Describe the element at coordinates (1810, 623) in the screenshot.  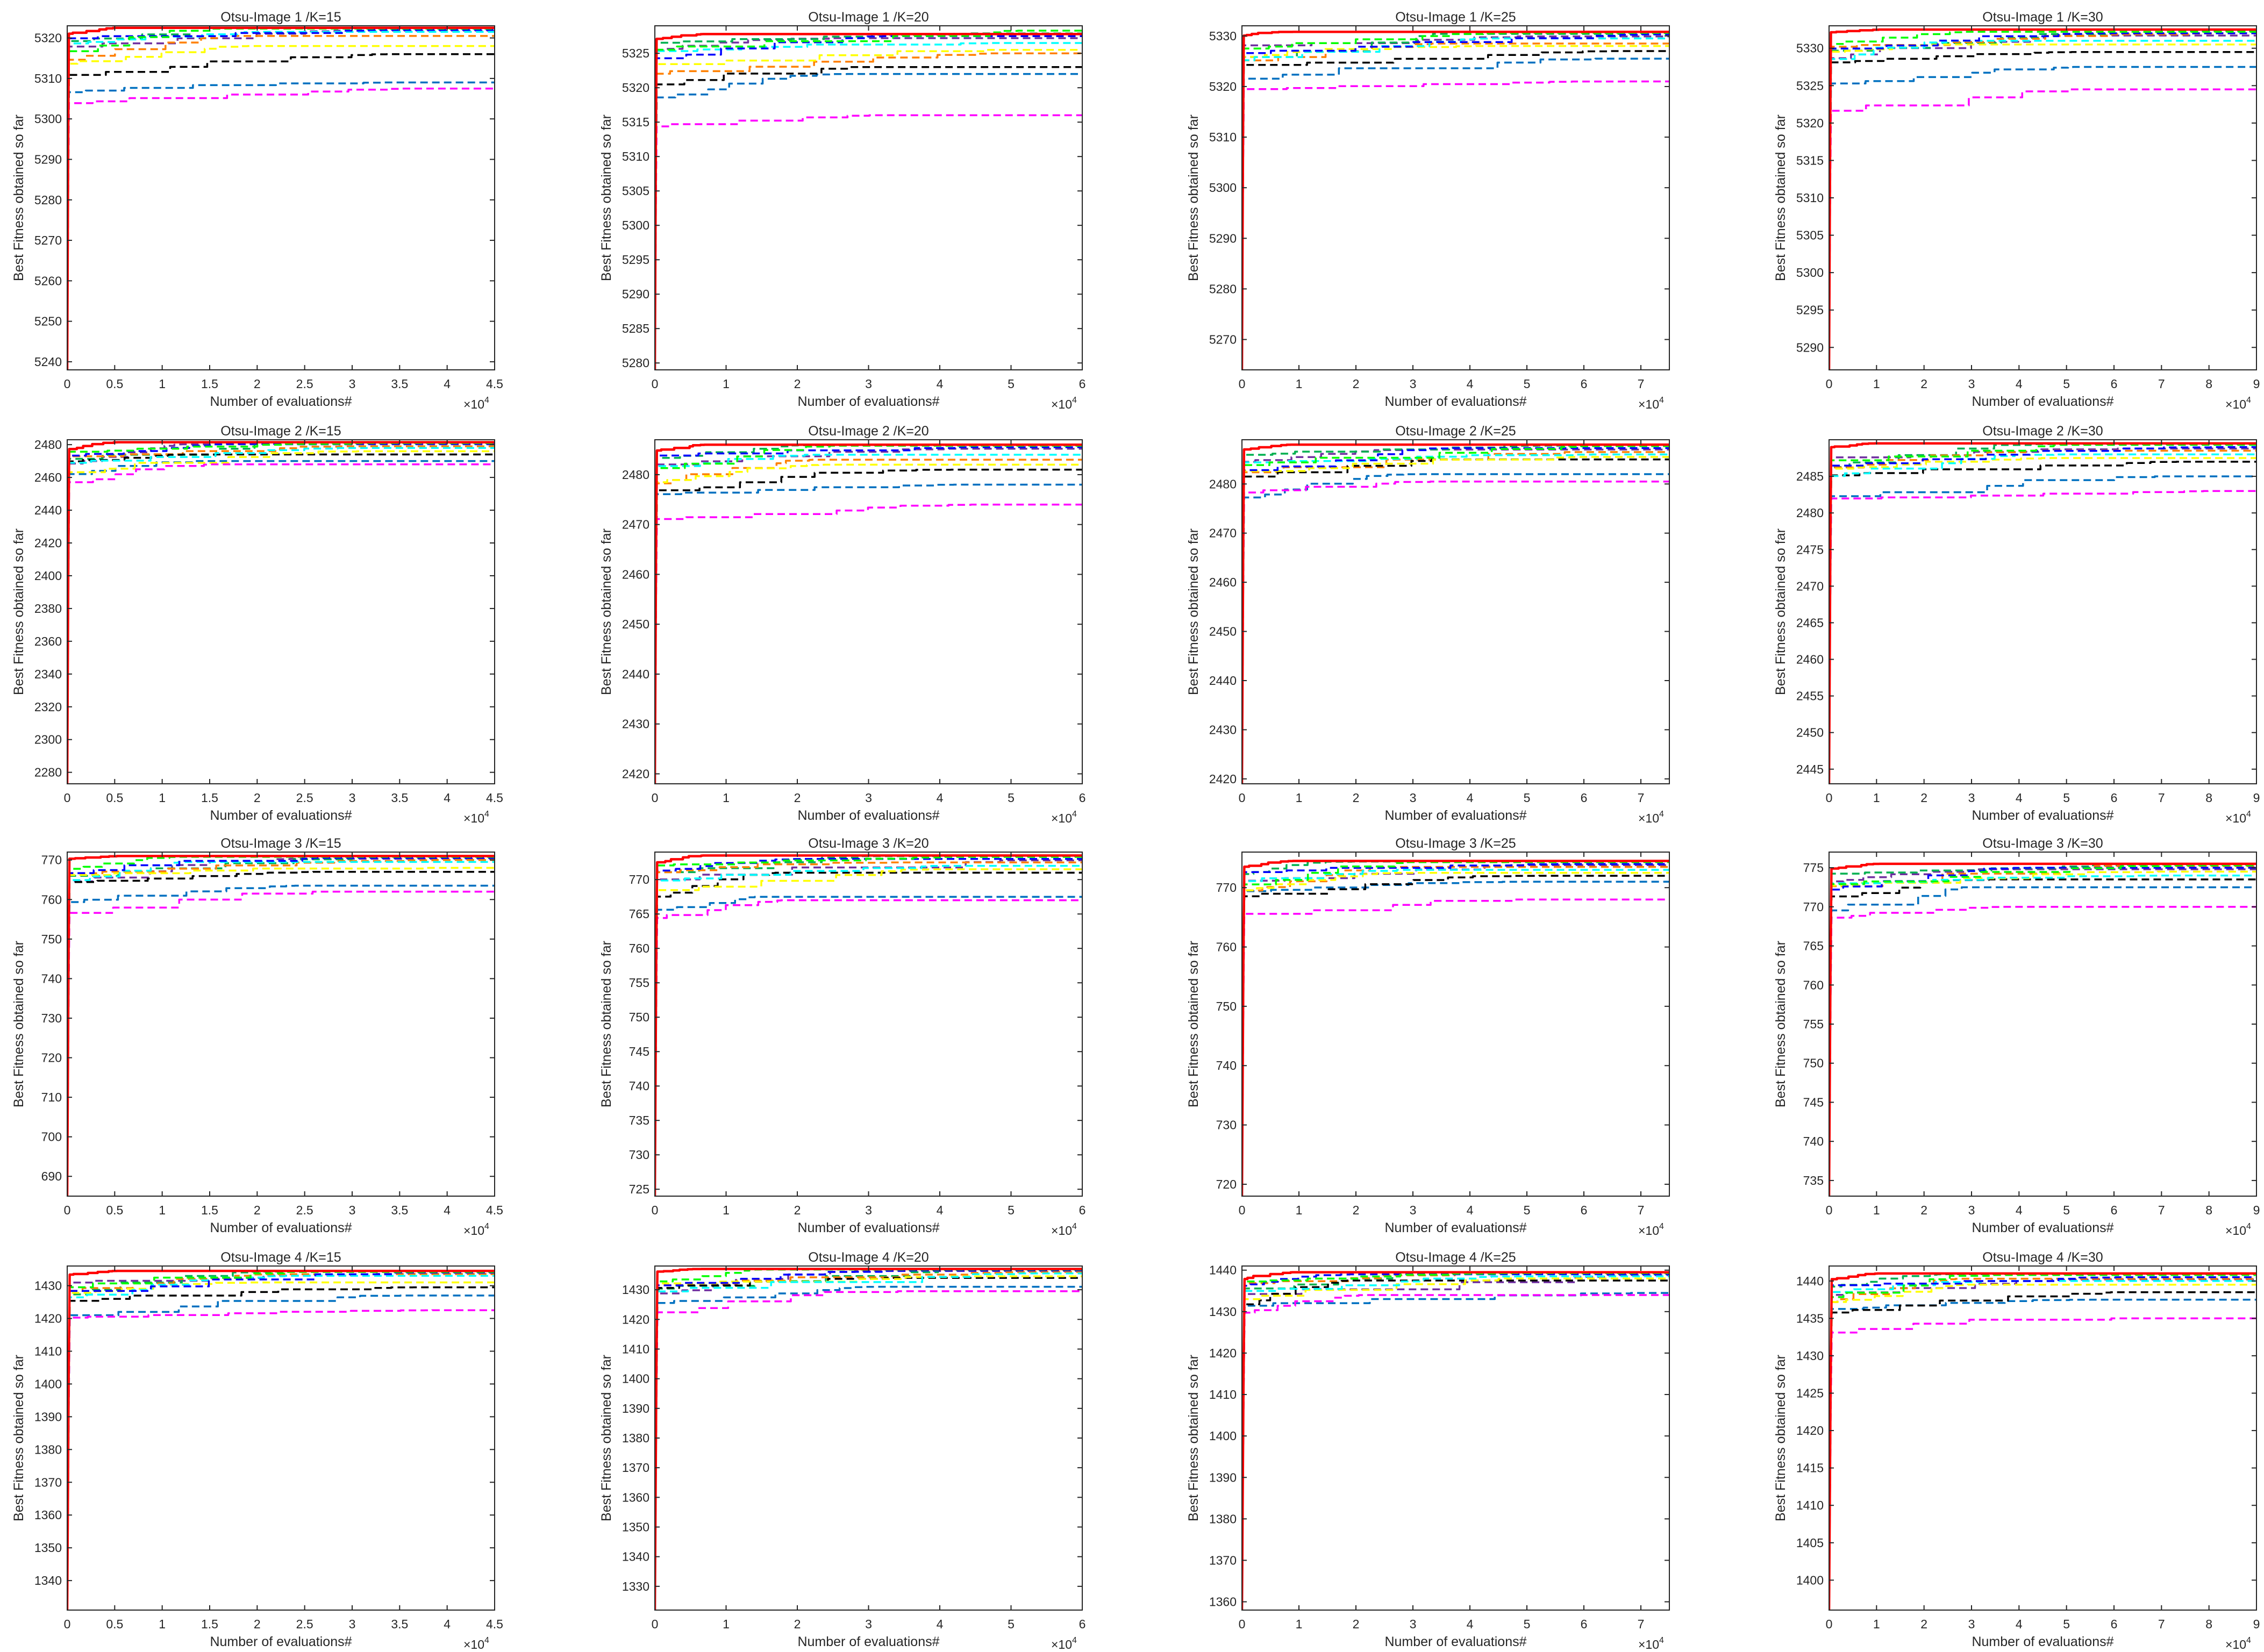
I see `y-tick-label: 2465` at that location.